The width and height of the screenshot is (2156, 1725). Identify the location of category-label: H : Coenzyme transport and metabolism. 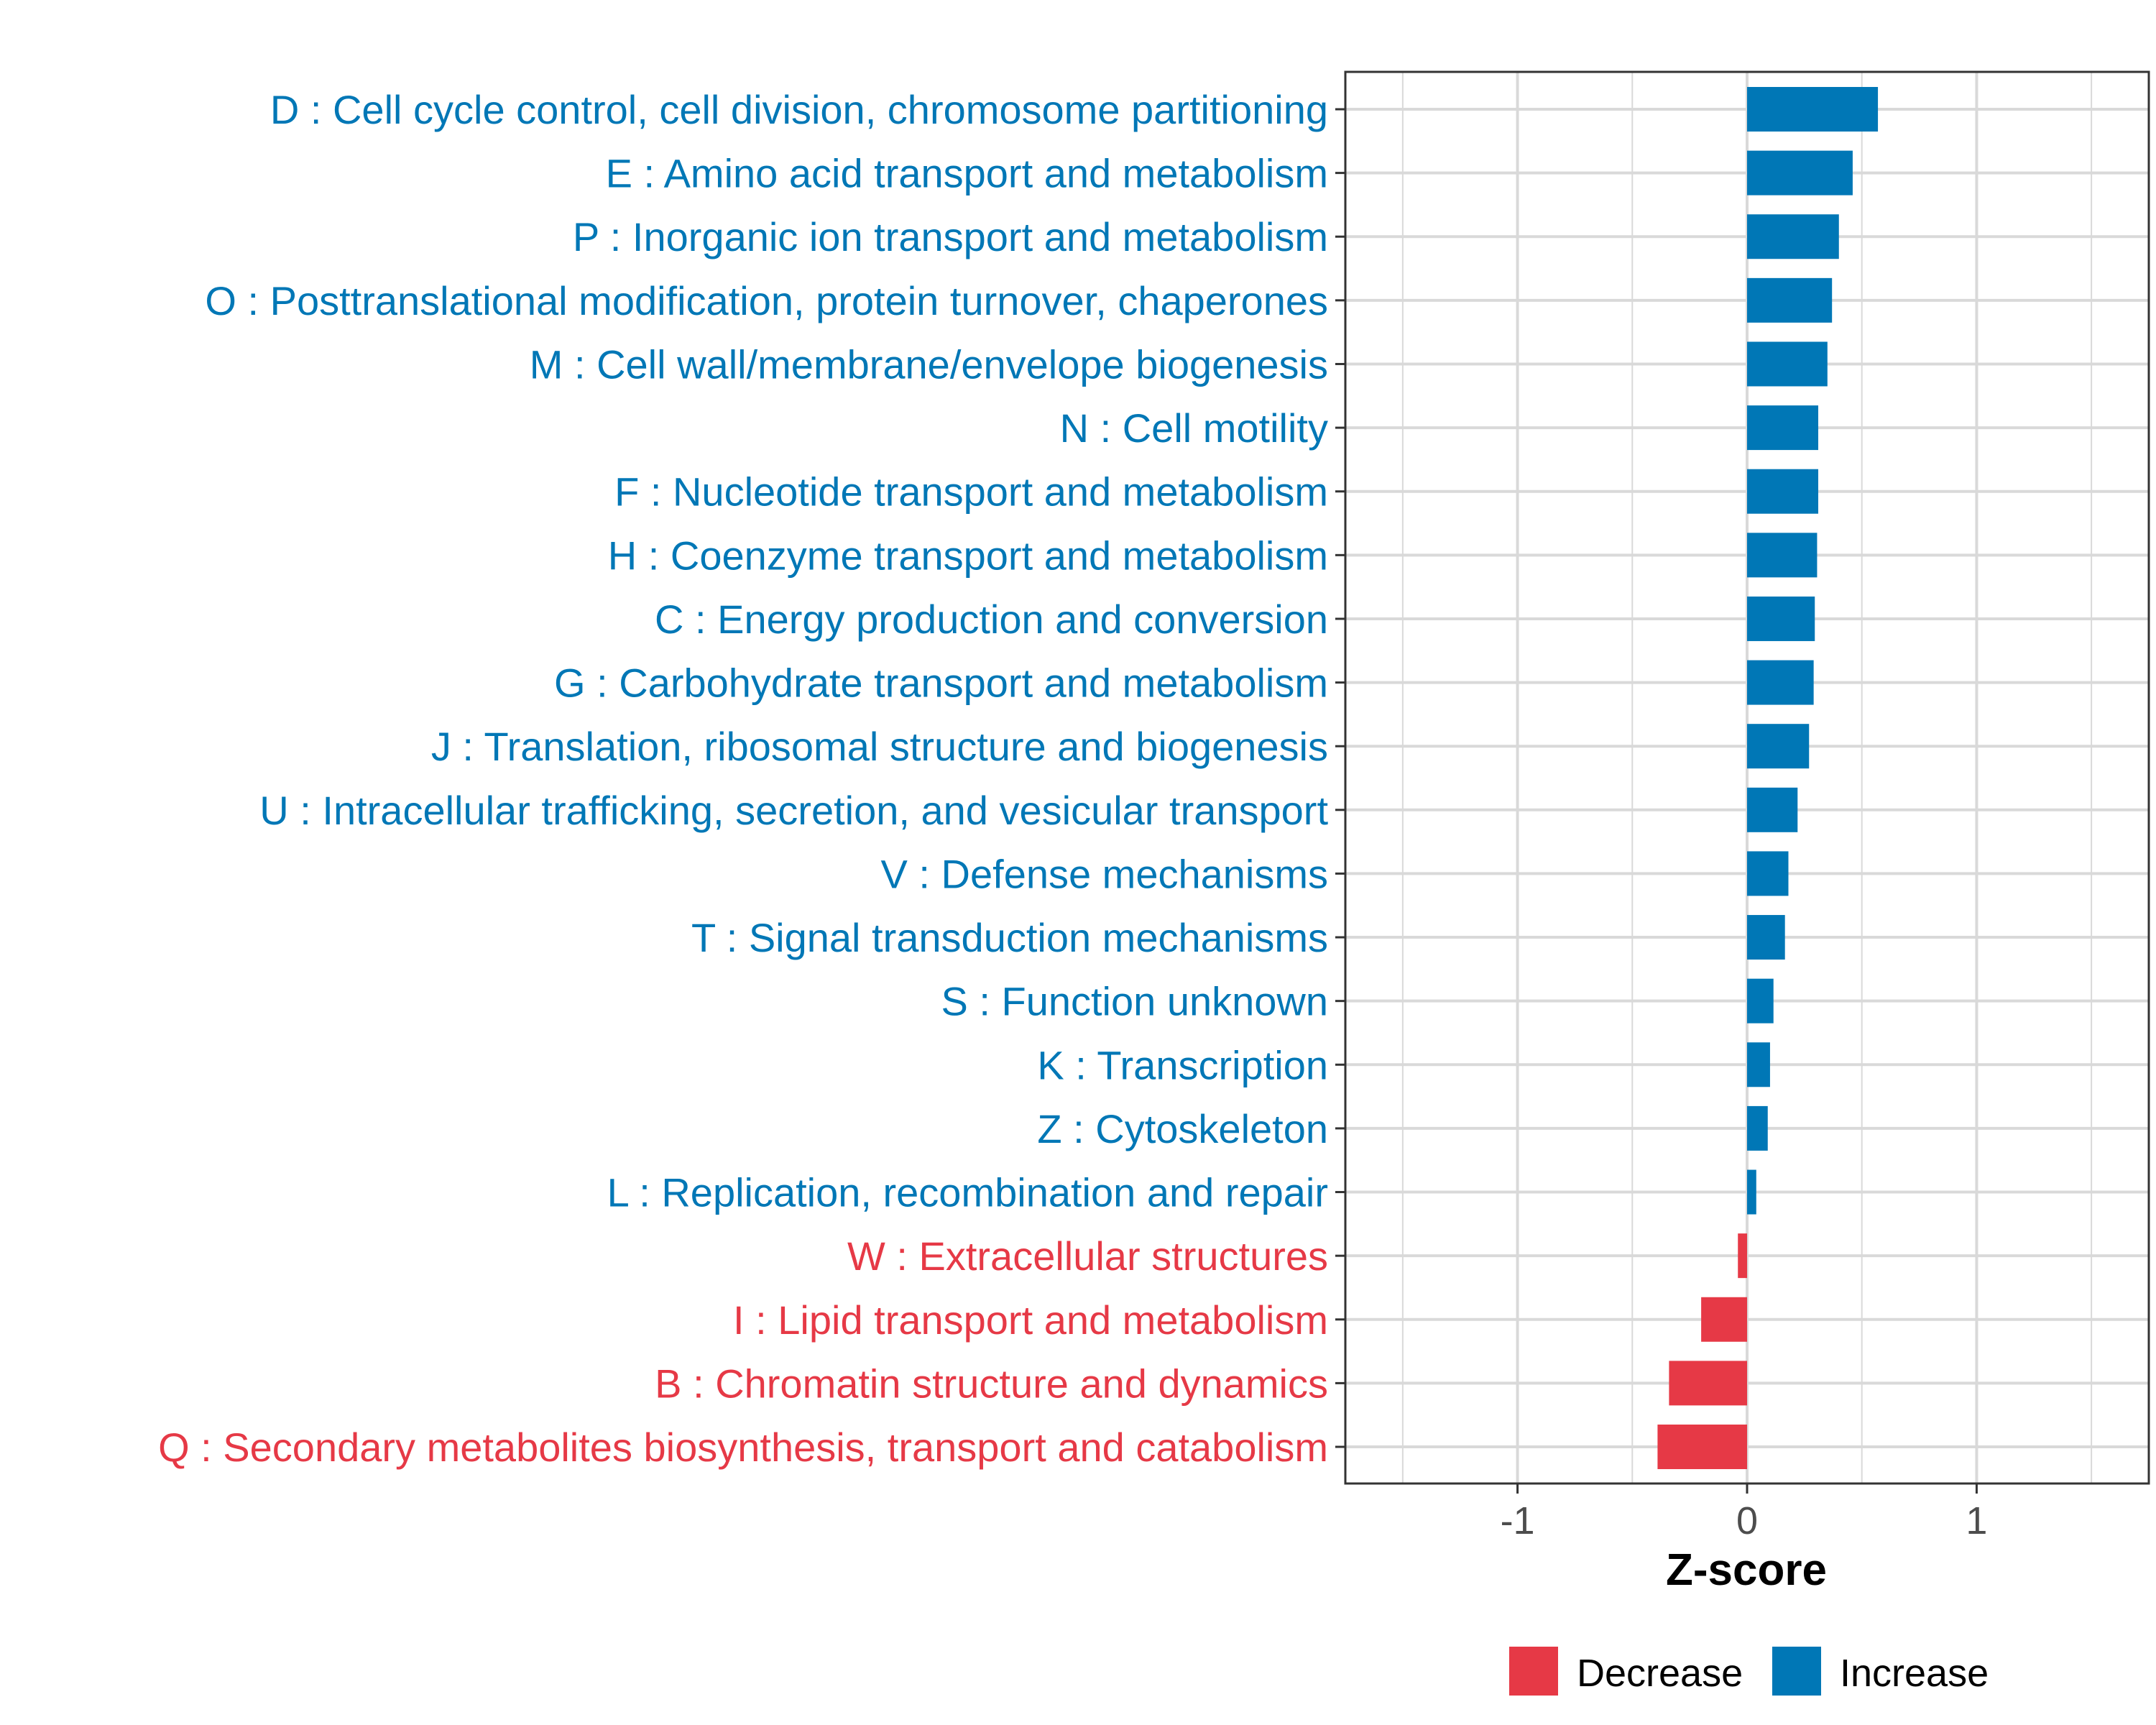
(968, 555).